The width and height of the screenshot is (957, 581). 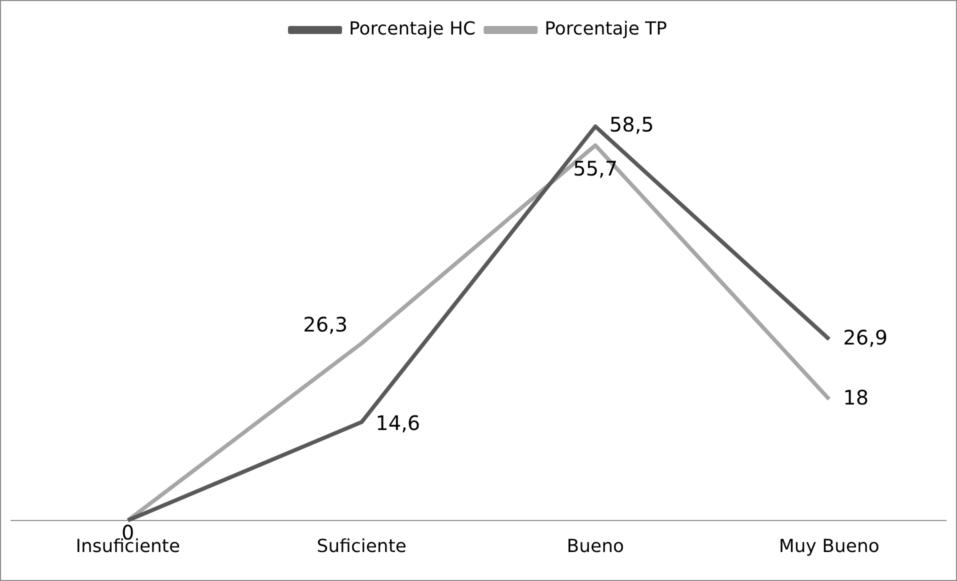 I want to click on x-tick-label: Suficiente, so click(x=361, y=546).